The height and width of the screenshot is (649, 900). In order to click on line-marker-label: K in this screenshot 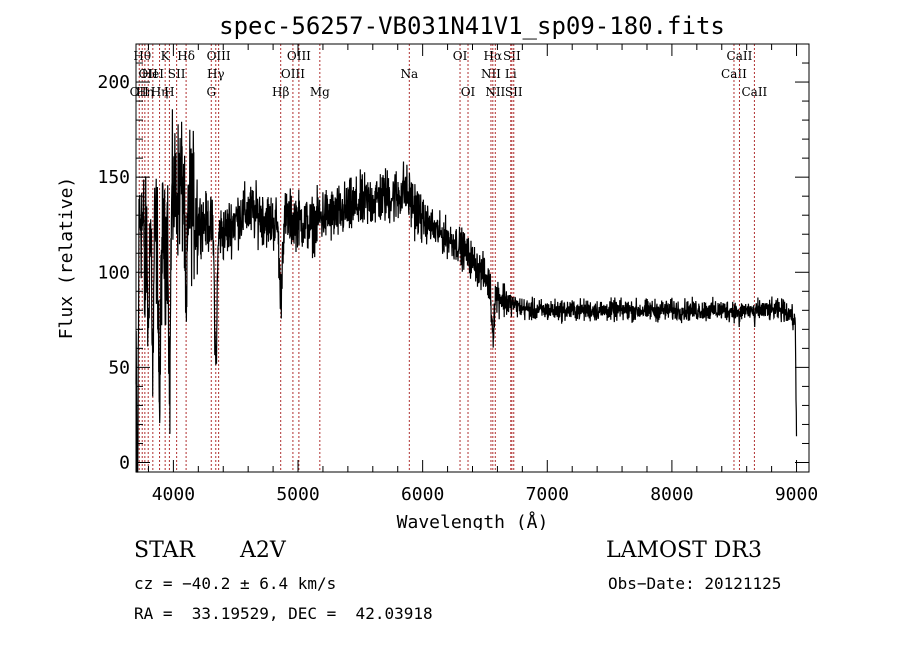, I will do `click(166, 56)`.